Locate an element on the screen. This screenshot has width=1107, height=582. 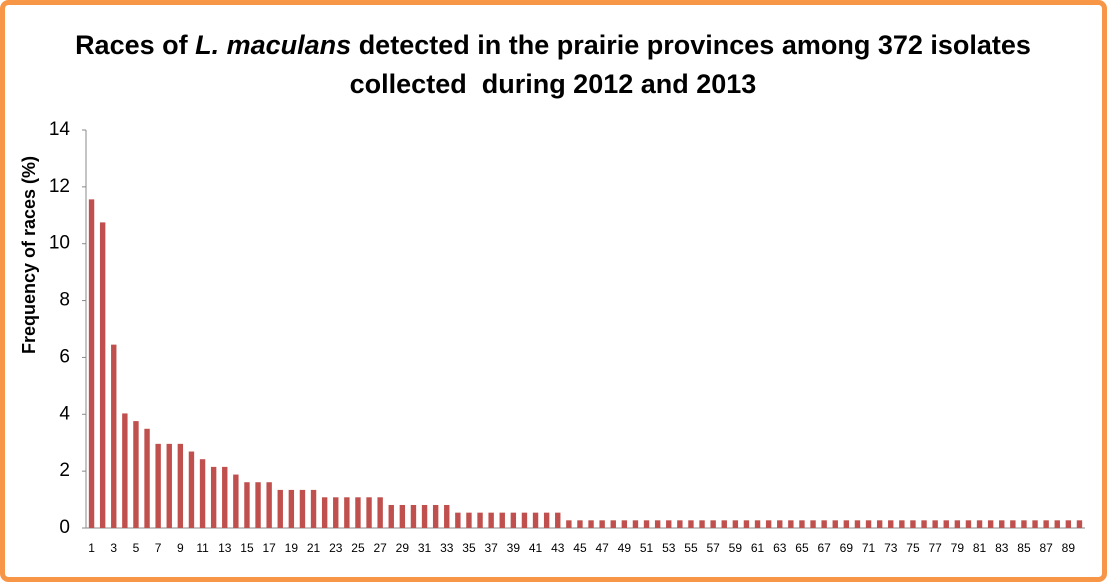
x-tick-label: 33 is located at coordinates (447, 548).